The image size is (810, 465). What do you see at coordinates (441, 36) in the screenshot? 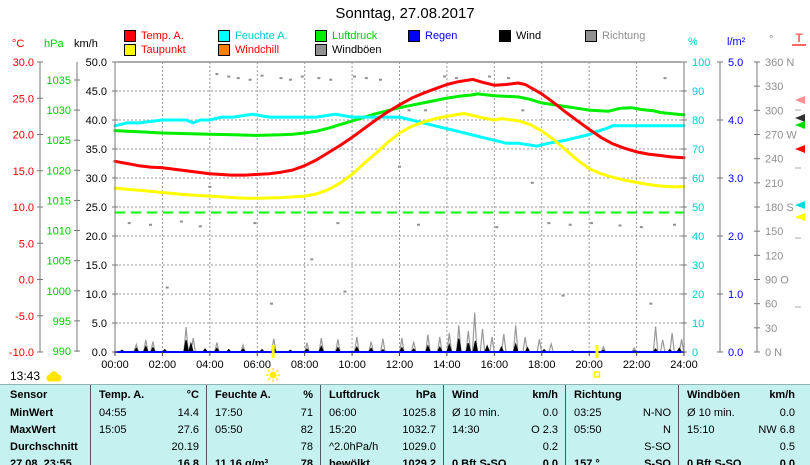
I see `legend-label: Regen` at bounding box center [441, 36].